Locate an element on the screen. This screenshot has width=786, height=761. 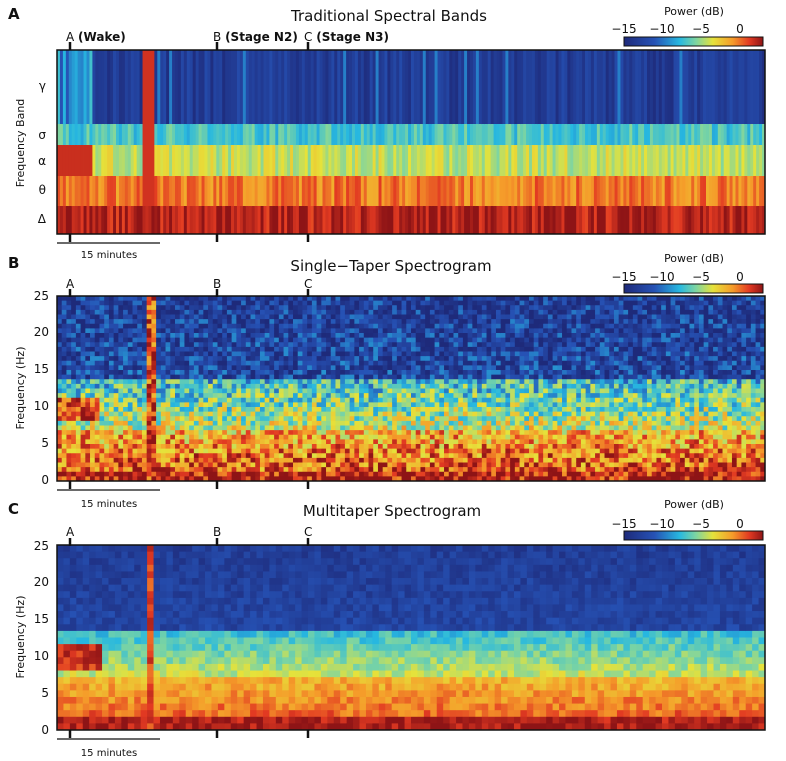
marker-a: A (Wake) is located at coordinates (96, 37).